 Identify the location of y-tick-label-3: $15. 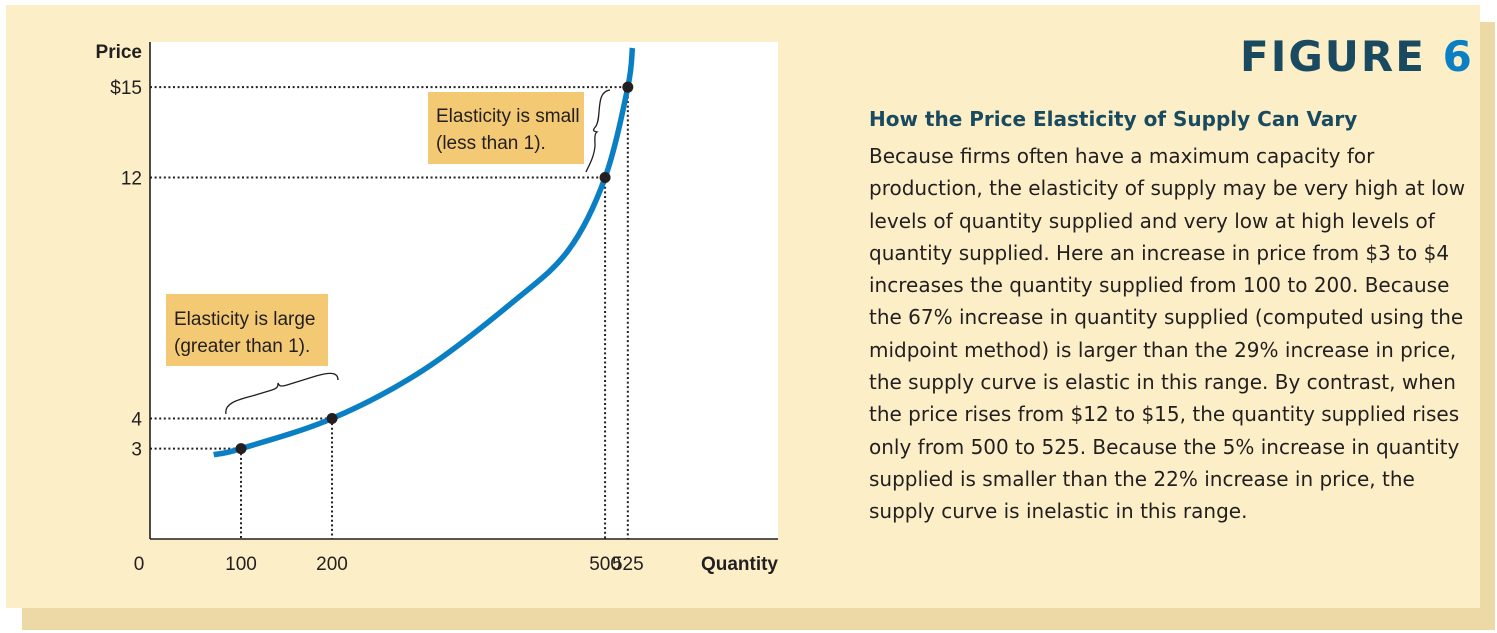
(126, 88).